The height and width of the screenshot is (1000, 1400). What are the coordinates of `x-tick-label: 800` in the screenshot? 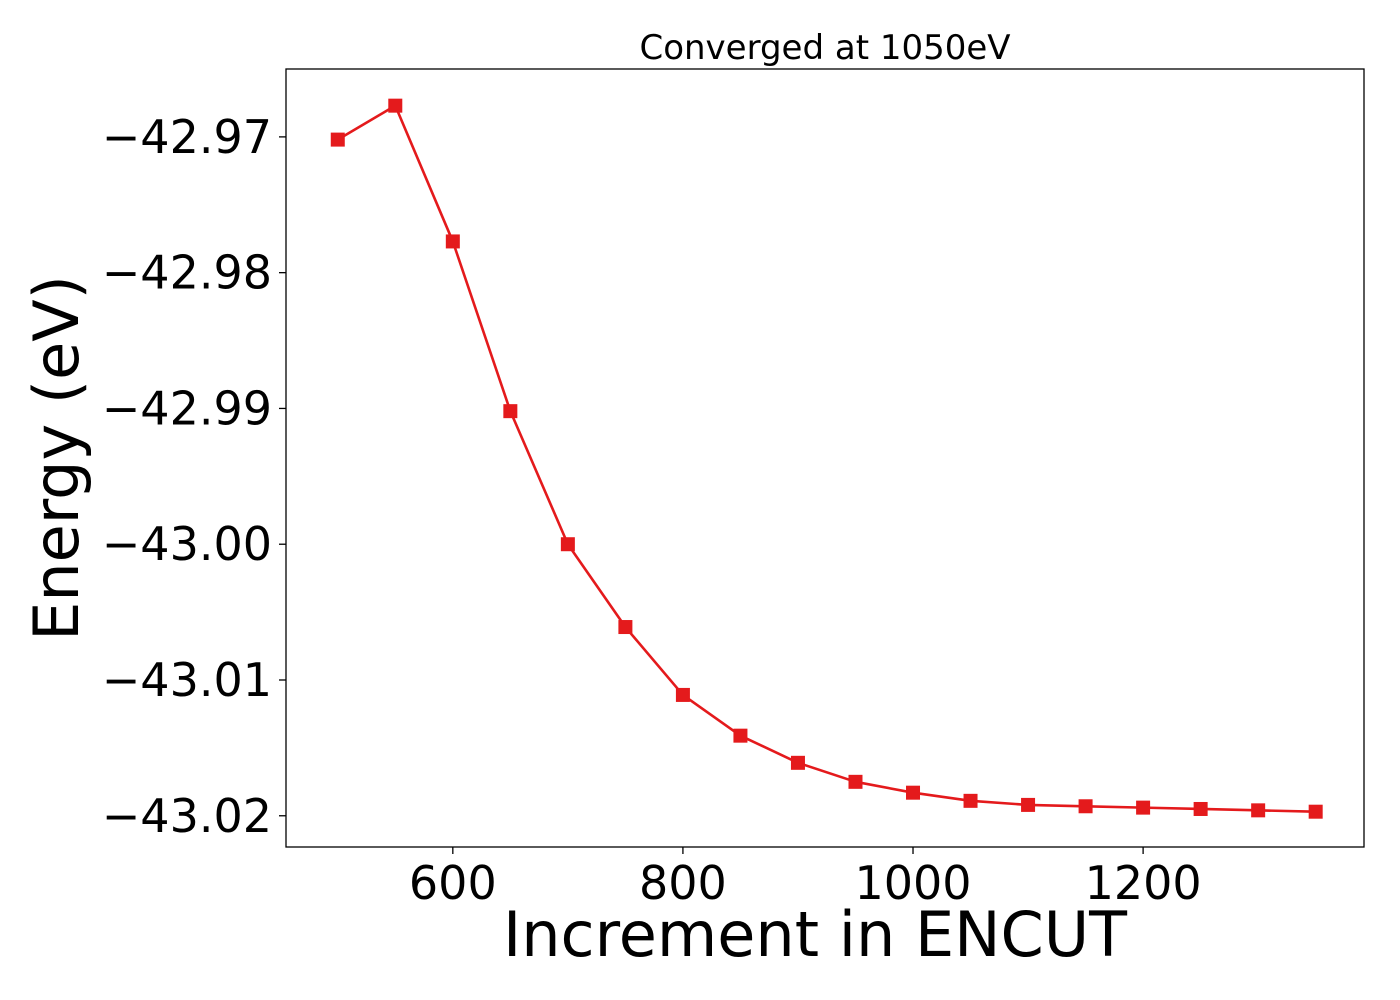 It's located at (683, 883).